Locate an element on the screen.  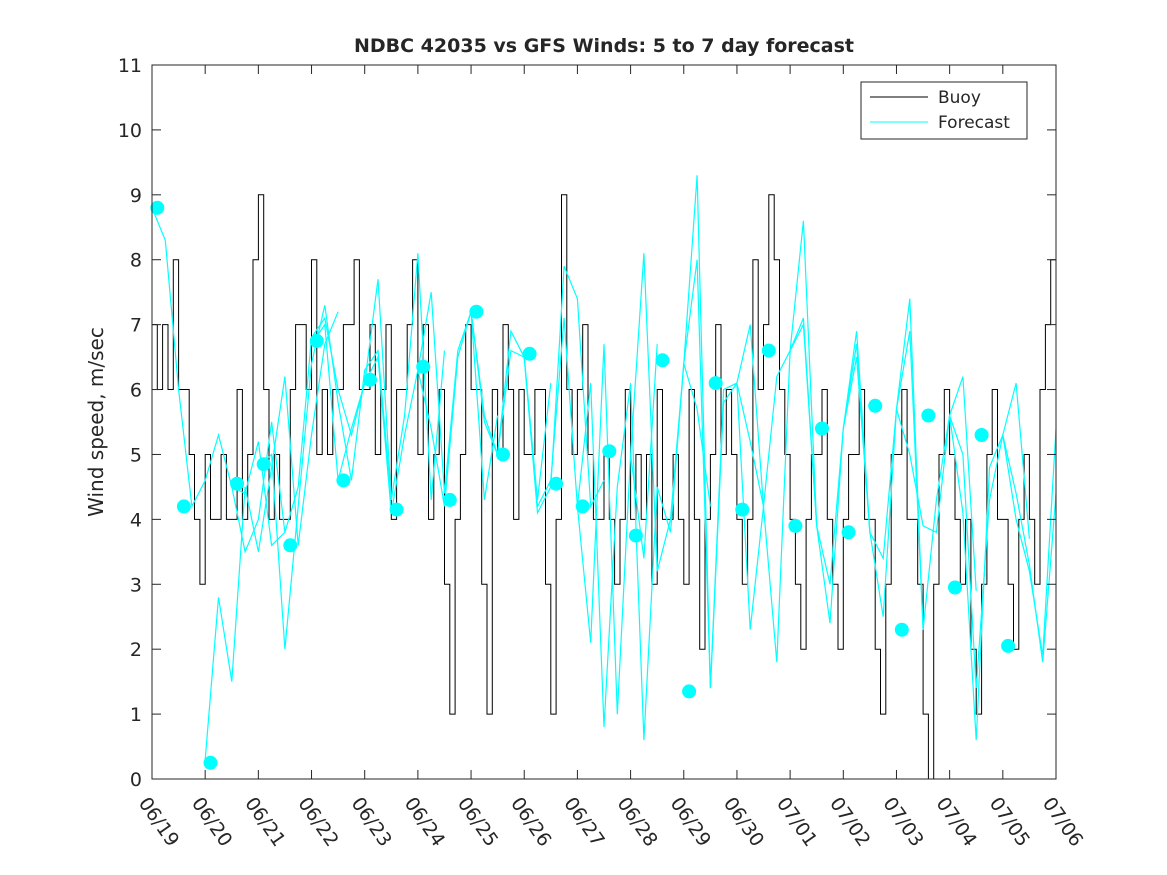
y-tick-label: 8 is located at coordinates (136, 261).